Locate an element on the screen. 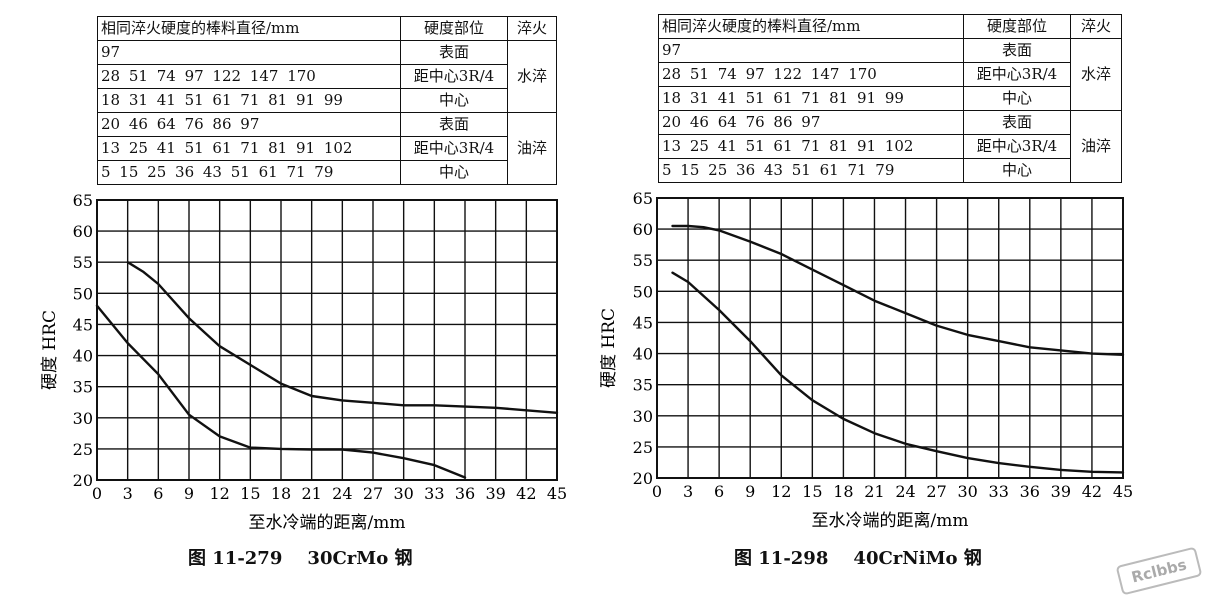  y-tick-label: 35 is located at coordinates (643, 385).